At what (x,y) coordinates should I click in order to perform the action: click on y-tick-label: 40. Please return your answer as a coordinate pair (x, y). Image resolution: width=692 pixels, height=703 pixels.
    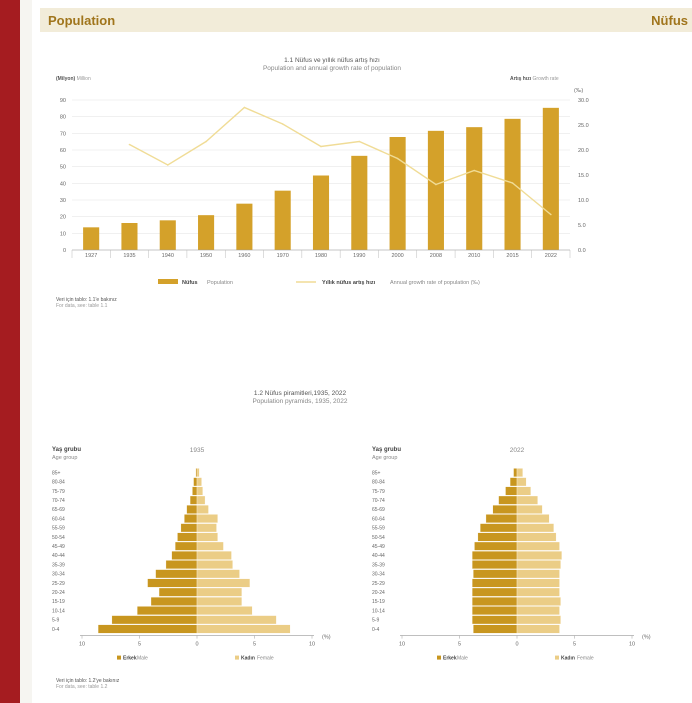
    Looking at the image, I should click on (63, 184).